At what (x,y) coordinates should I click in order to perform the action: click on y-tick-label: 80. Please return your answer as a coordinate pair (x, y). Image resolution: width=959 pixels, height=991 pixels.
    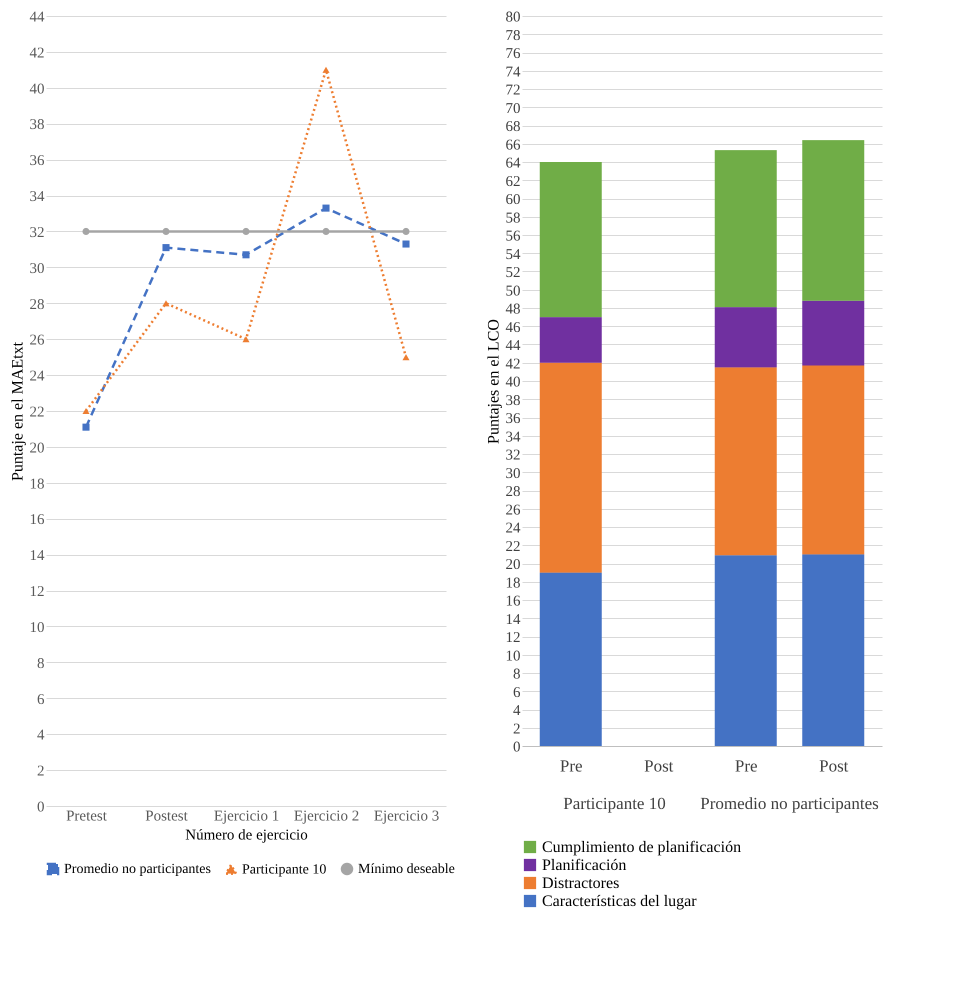
    Looking at the image, I should click on (513, 18).